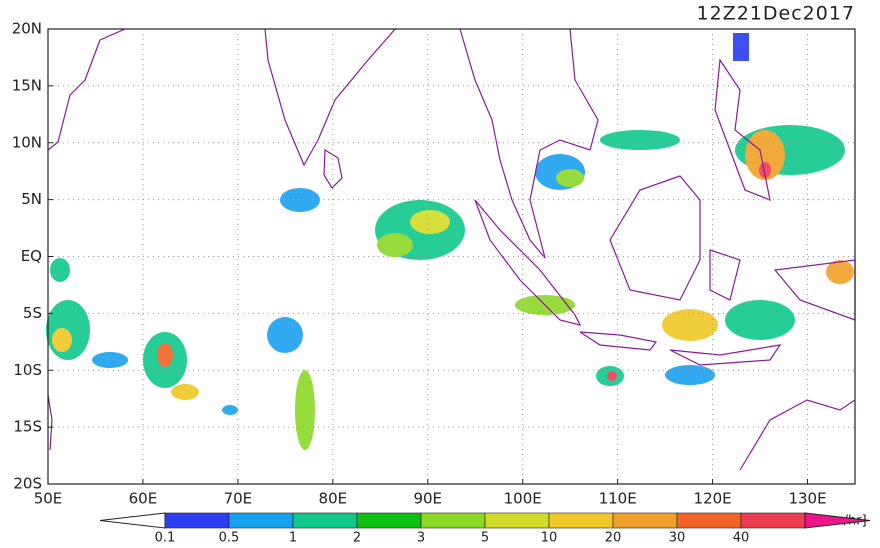  What do you see at coordinates (618, 499) in the screenshot?
I see `lon-label: 110E` at bounding box center [618, 499].